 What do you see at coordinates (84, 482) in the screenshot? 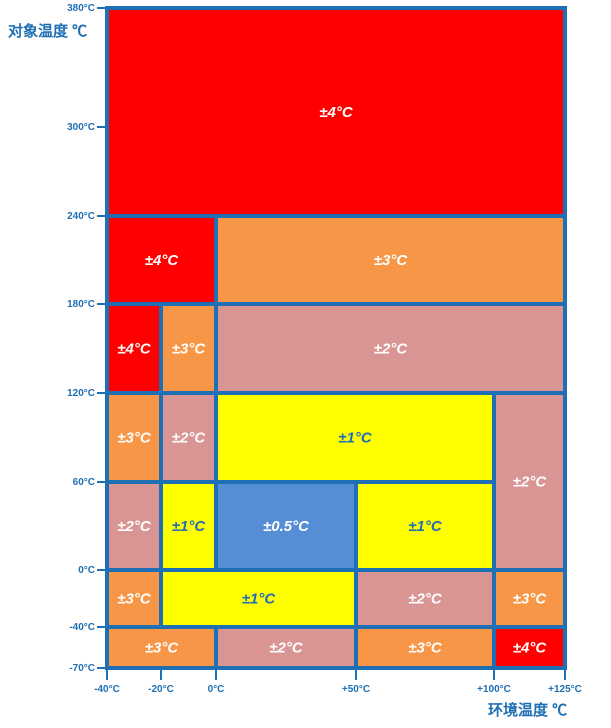
I see `y-tick-label: 60°C` at bounding box center [84, 482].